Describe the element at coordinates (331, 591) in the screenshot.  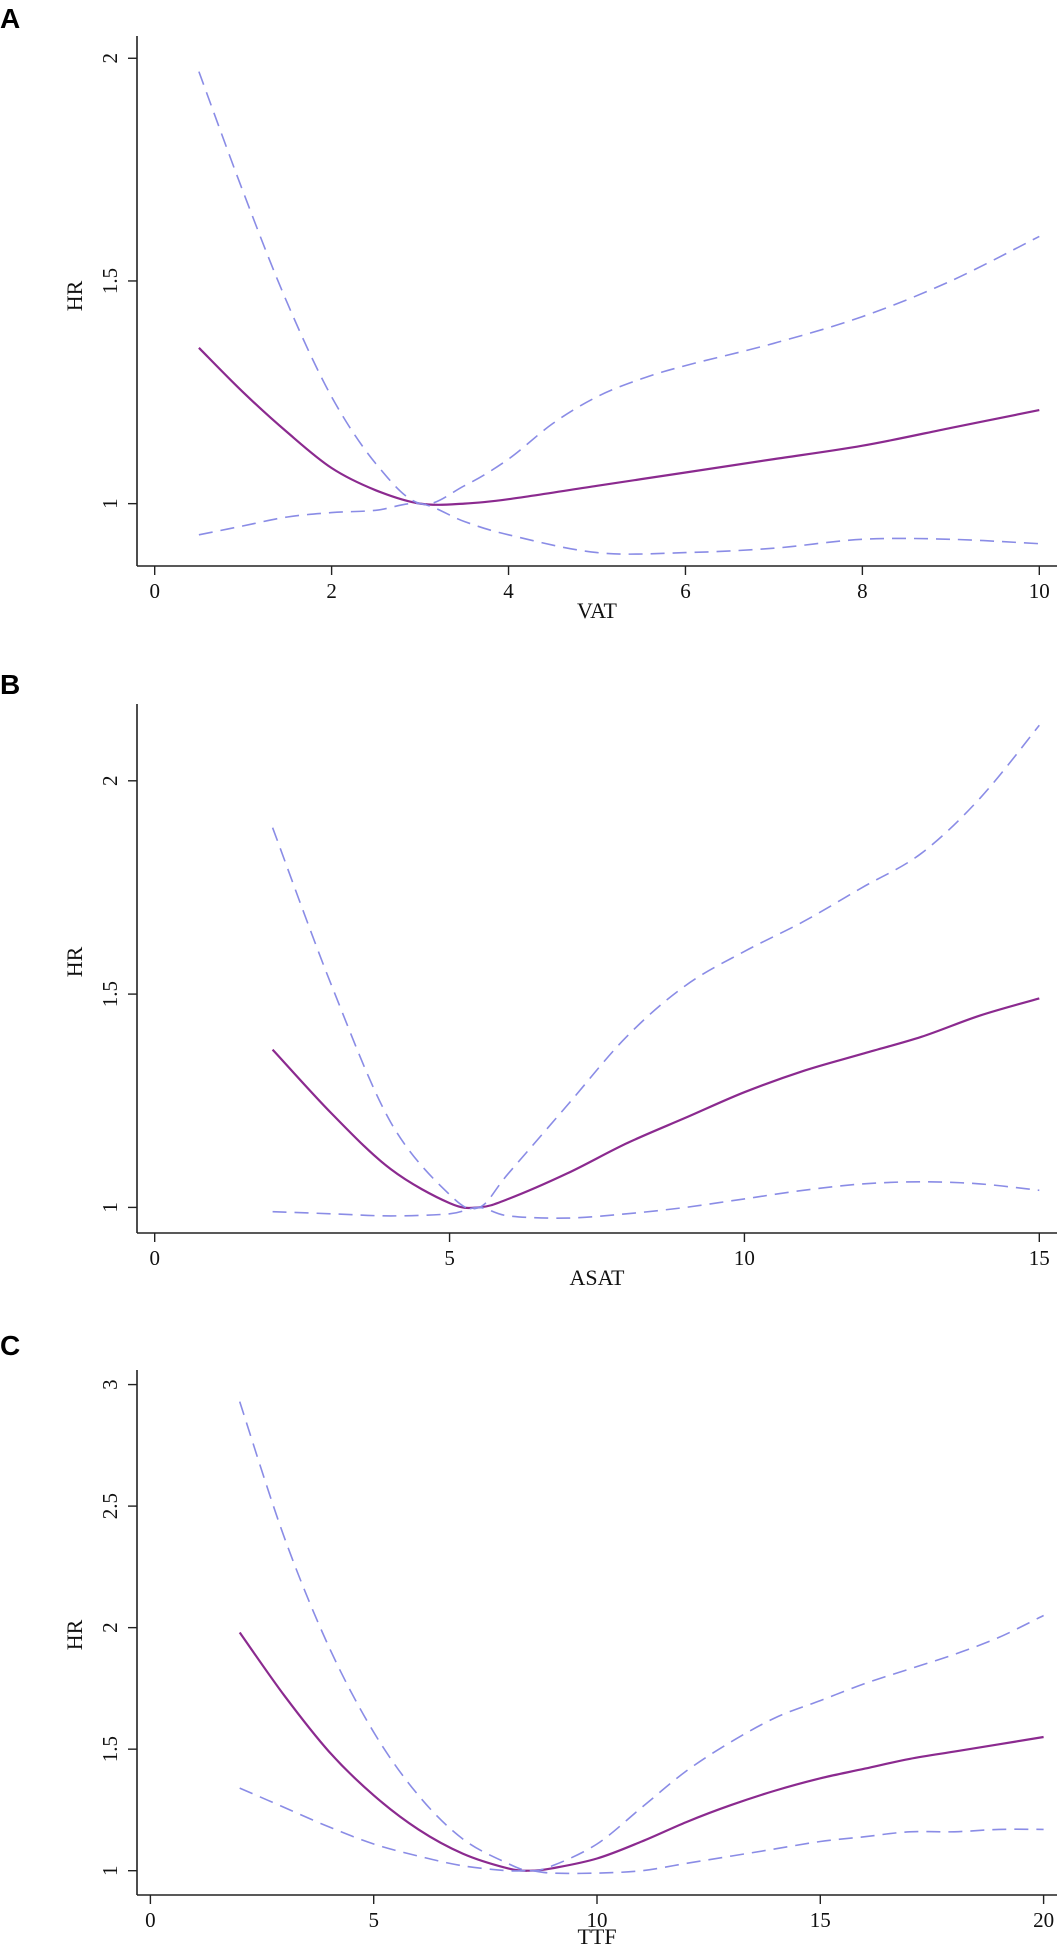
I see `x-tick-label: 2` at that location.